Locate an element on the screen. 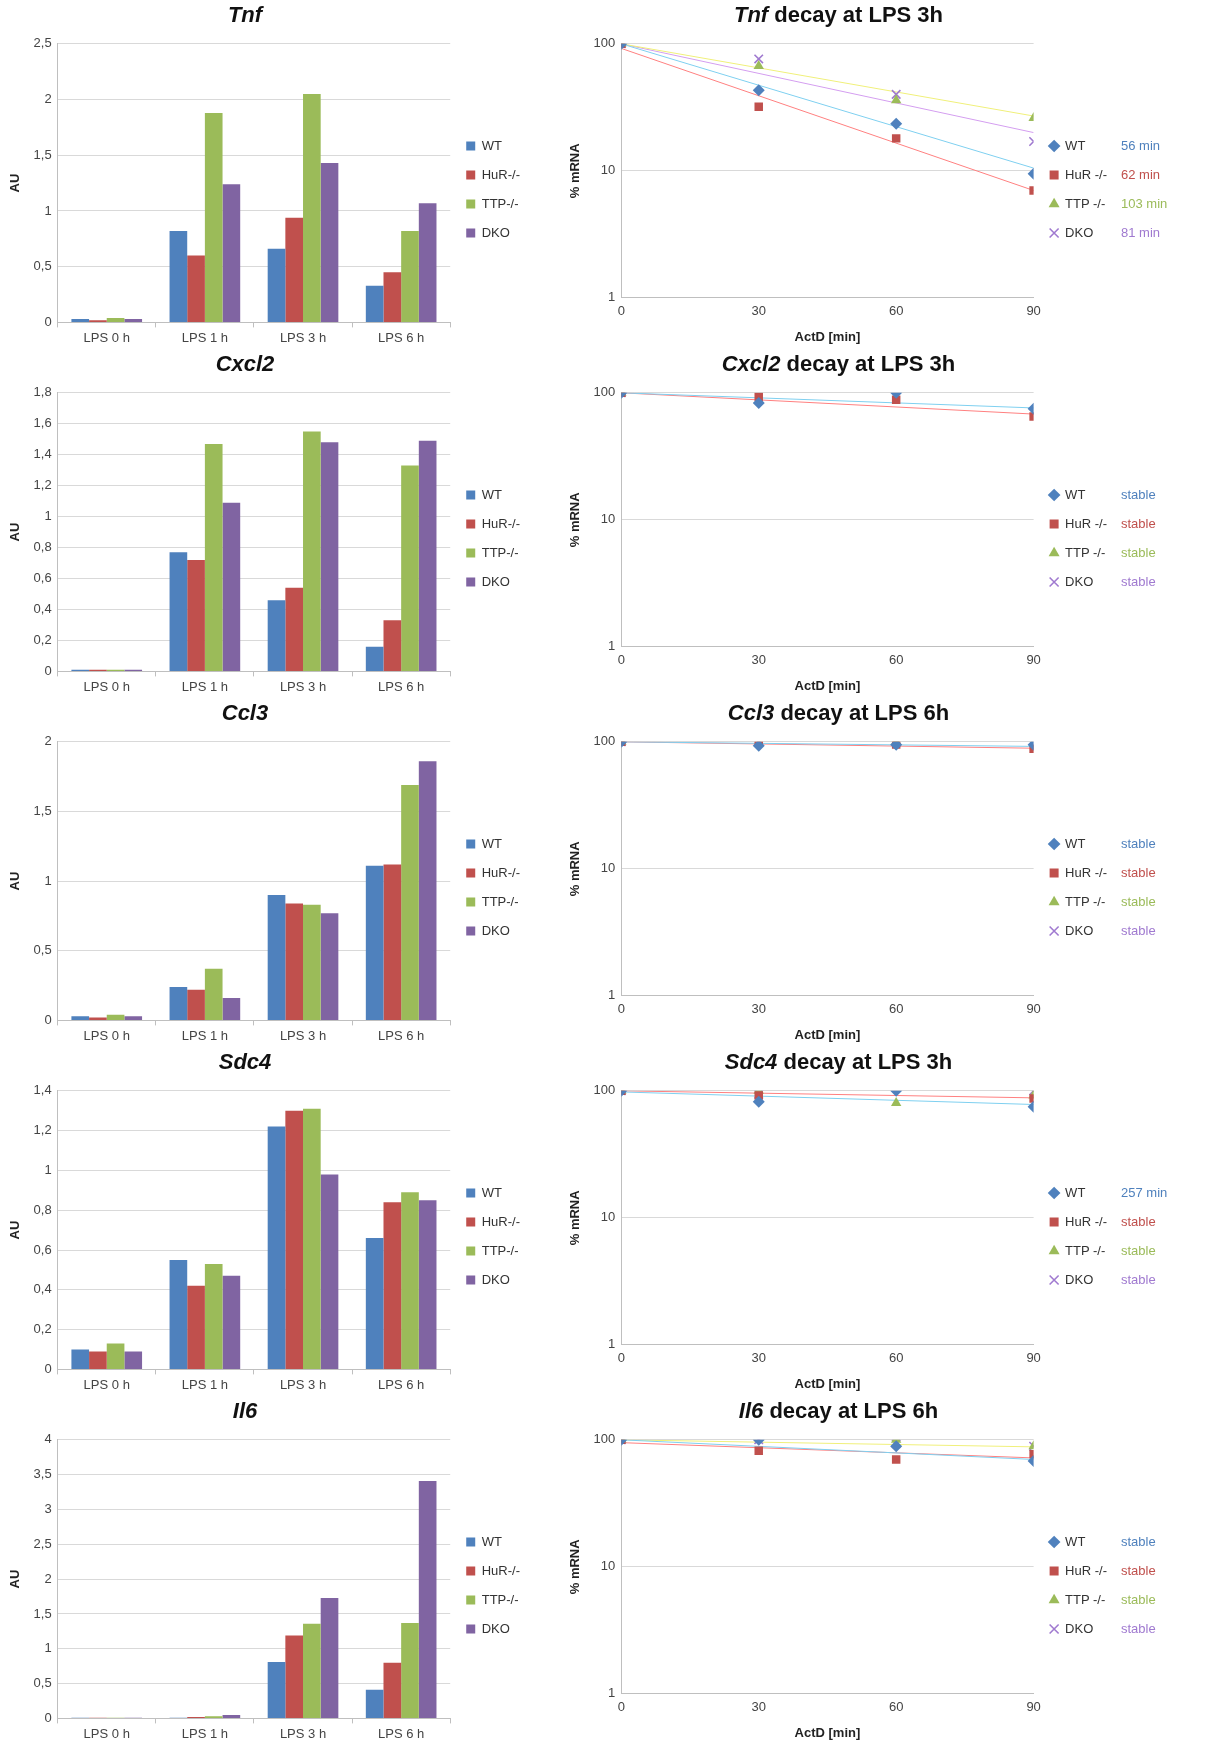 This screenshot has width=1207, height=1746. chart-title: Tnf decay at LPS 3h is located at coordinates (838, 15).